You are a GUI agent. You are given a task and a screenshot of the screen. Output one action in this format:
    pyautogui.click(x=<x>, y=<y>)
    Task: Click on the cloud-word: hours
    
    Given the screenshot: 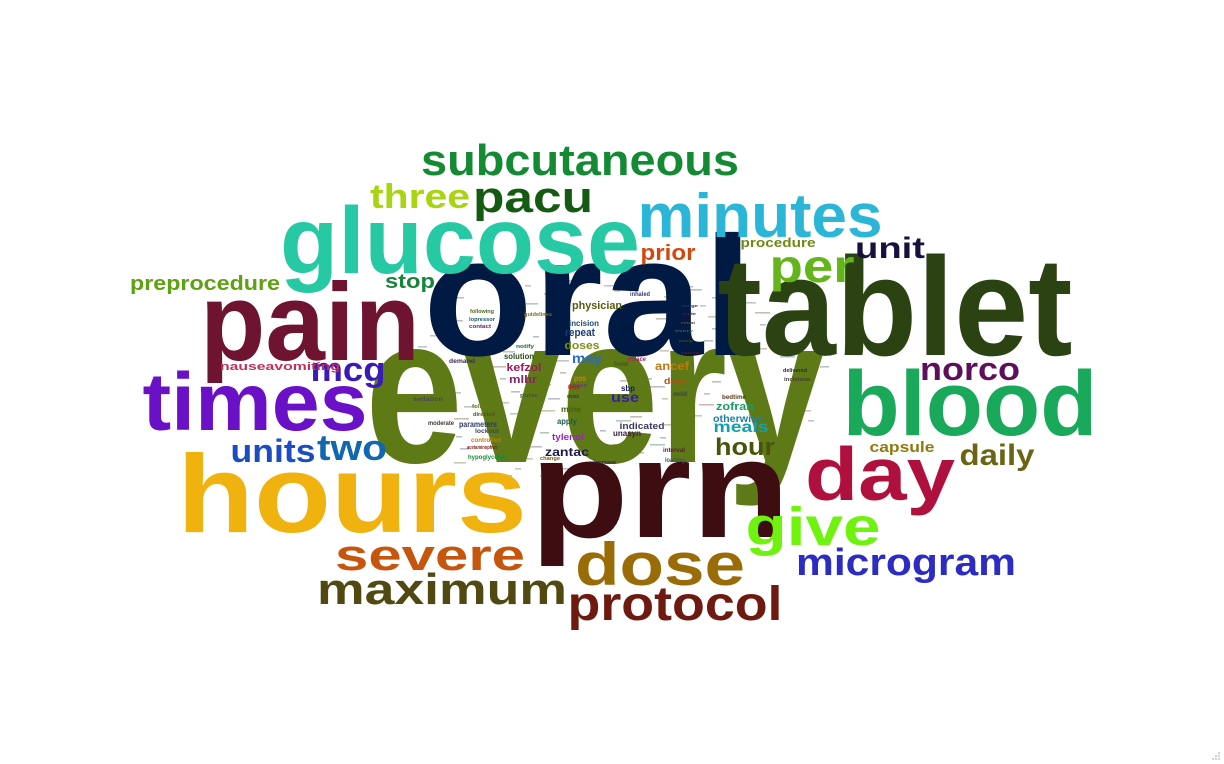 What is the action you would take?
    pyautogui.click(x=352, y=494)
    